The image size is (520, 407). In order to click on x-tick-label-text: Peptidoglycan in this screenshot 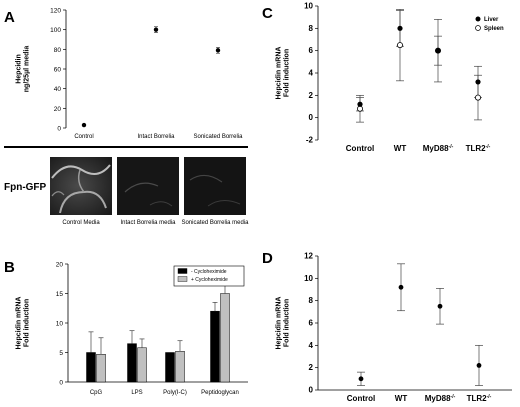, I will do `click(220, 393)`.